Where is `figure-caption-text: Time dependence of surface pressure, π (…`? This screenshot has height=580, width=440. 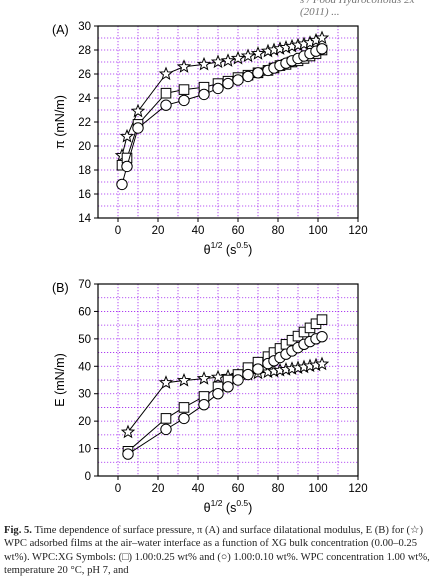 figure-caption-text: Time dependence of surface pressure, π (… is located at coordinates (217, 551).